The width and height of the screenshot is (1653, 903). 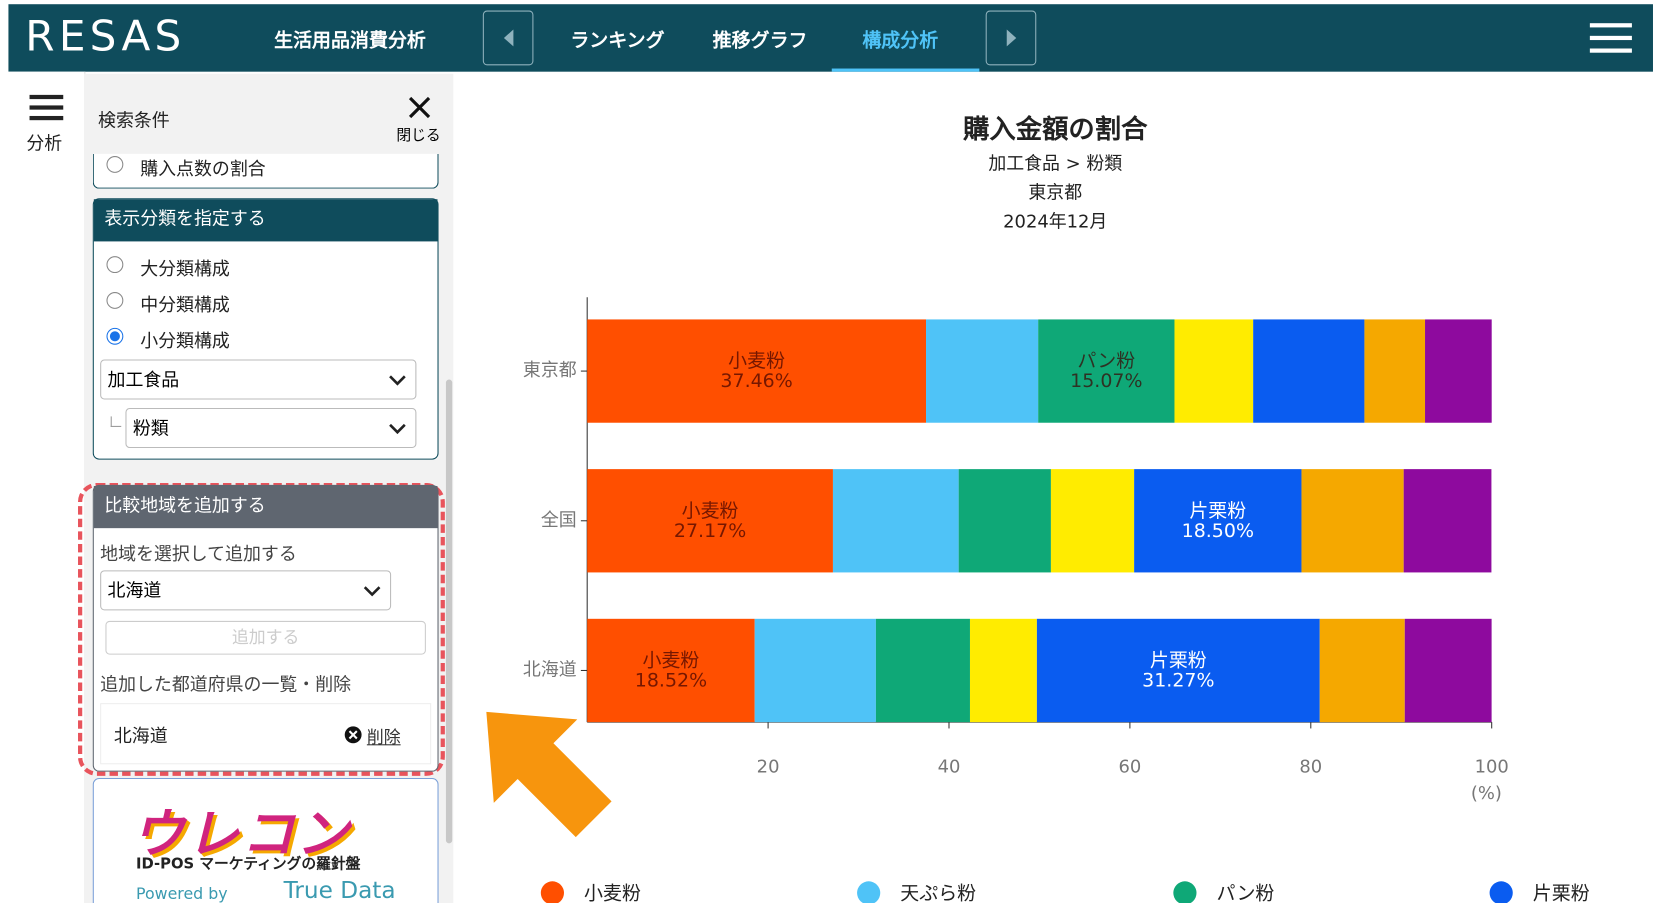 What do you see at coordinates (181, 893) in the screenshot?
I see `ad-powered: Powered by` at bounding box center [181, 893].